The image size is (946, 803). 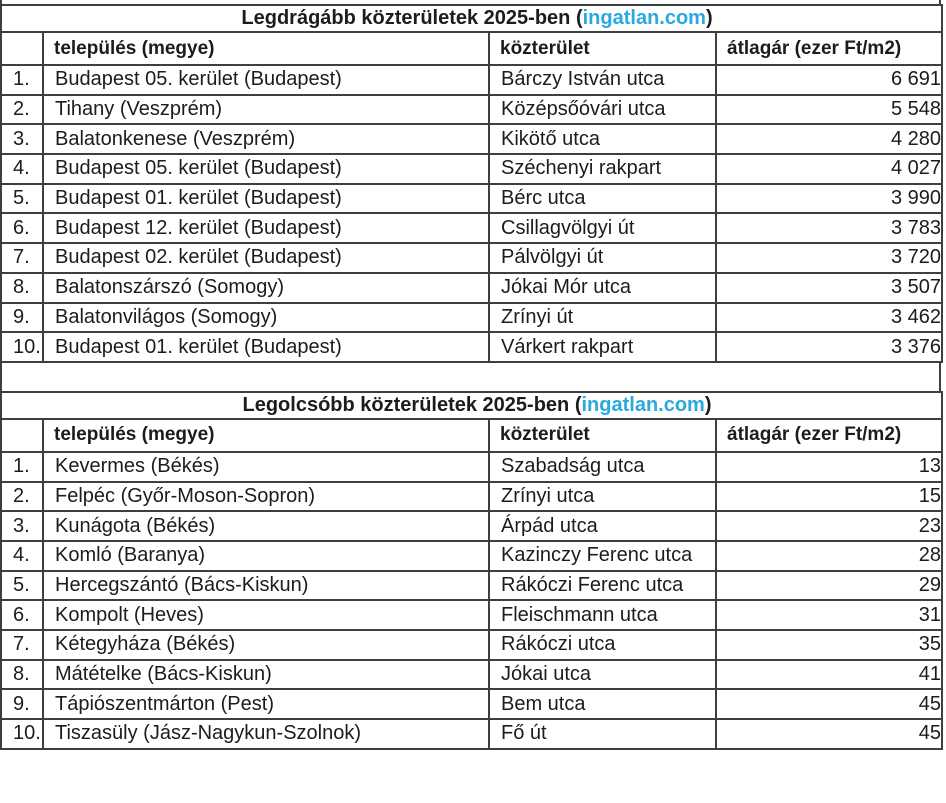 I want to click on cropped-top-row, so click(x=470, y=2).